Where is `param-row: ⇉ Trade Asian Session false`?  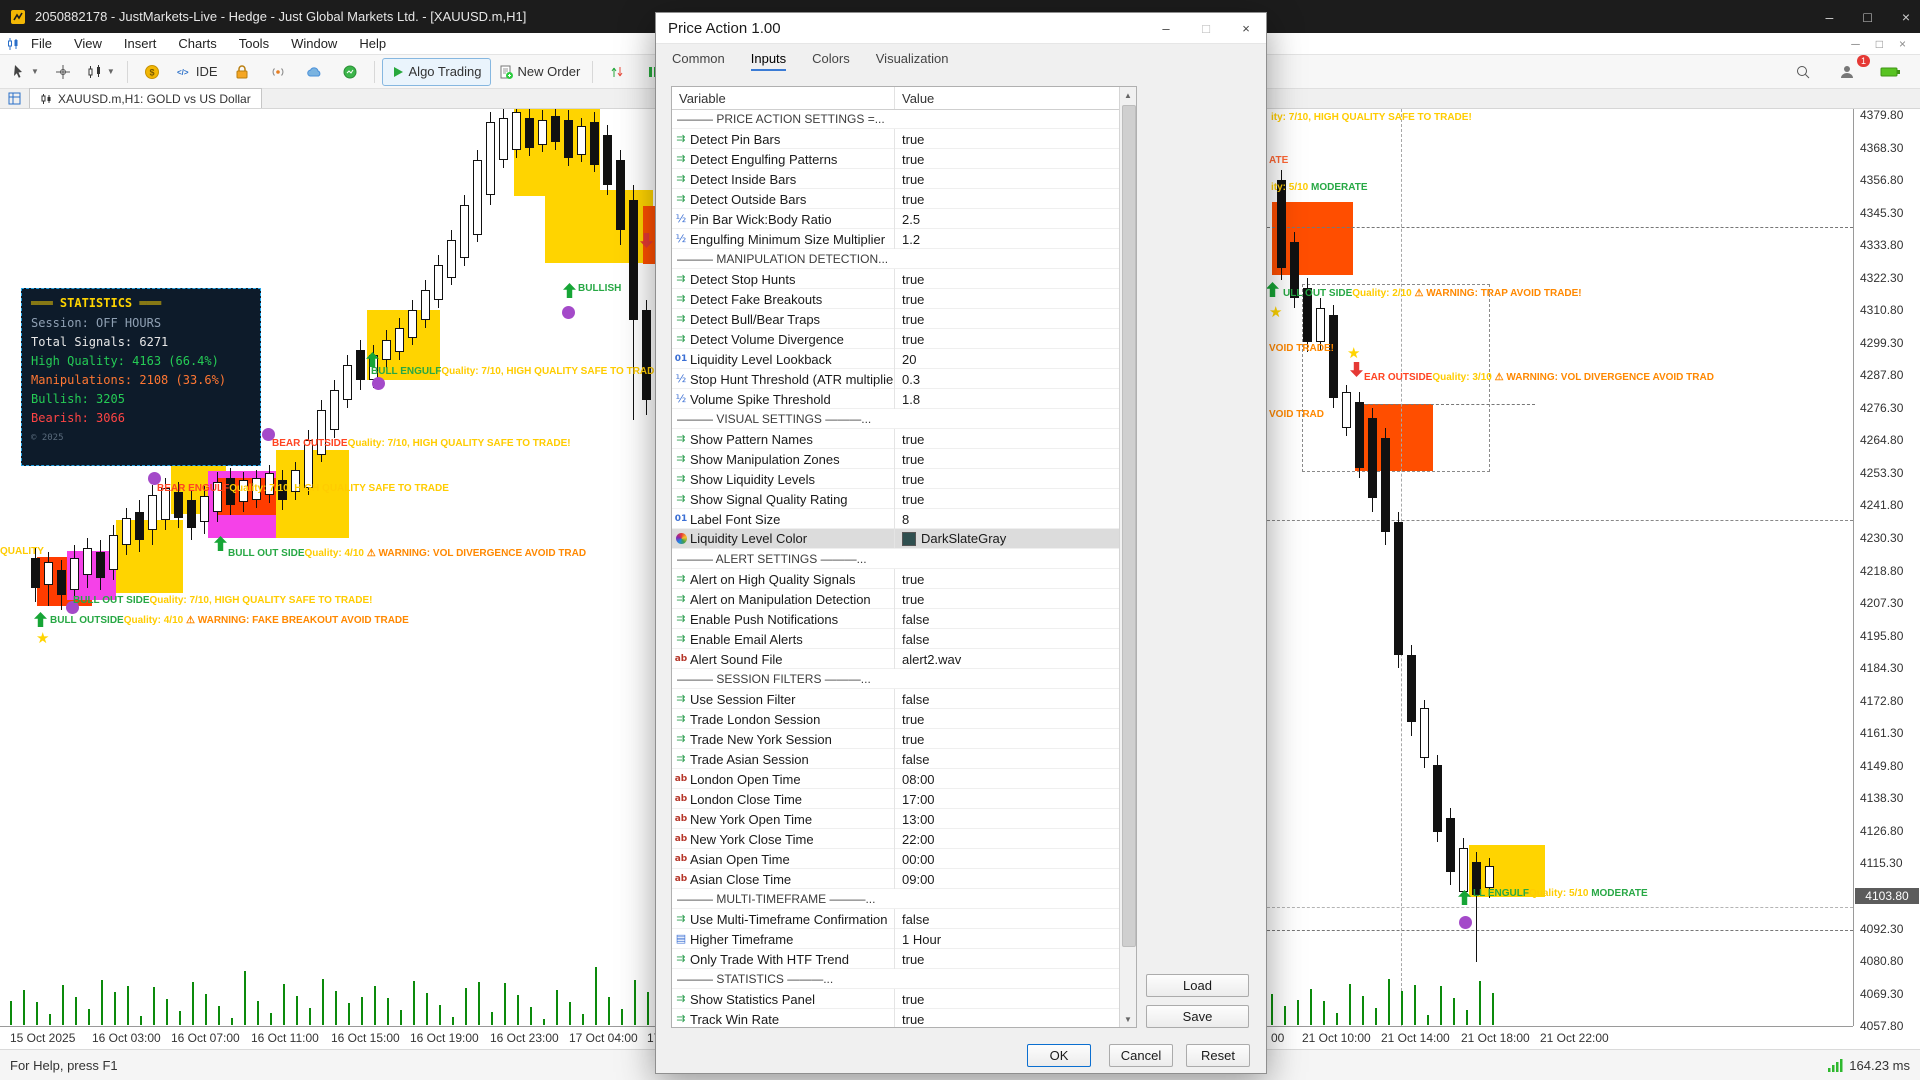 param-row: ⇉ Trade Asian Session false is located at coordinates (896, 759).